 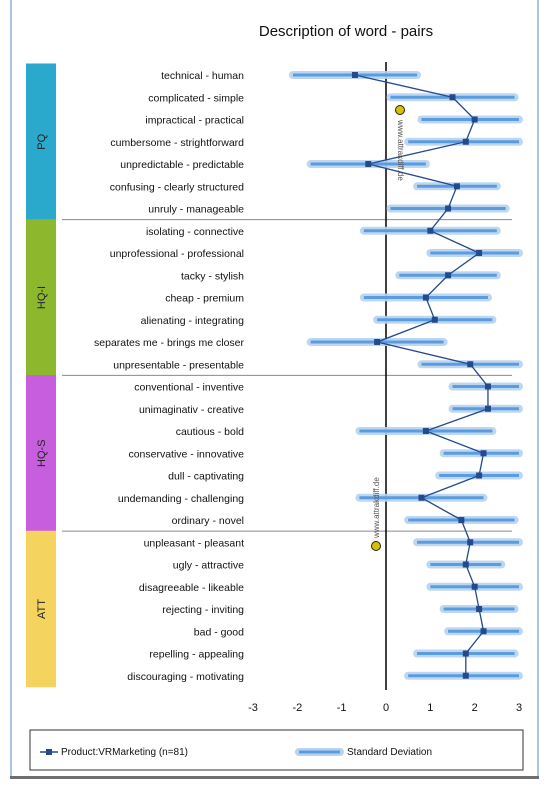 I want to click on item-label: discouraging - motivating, so click(x=185, y=677).